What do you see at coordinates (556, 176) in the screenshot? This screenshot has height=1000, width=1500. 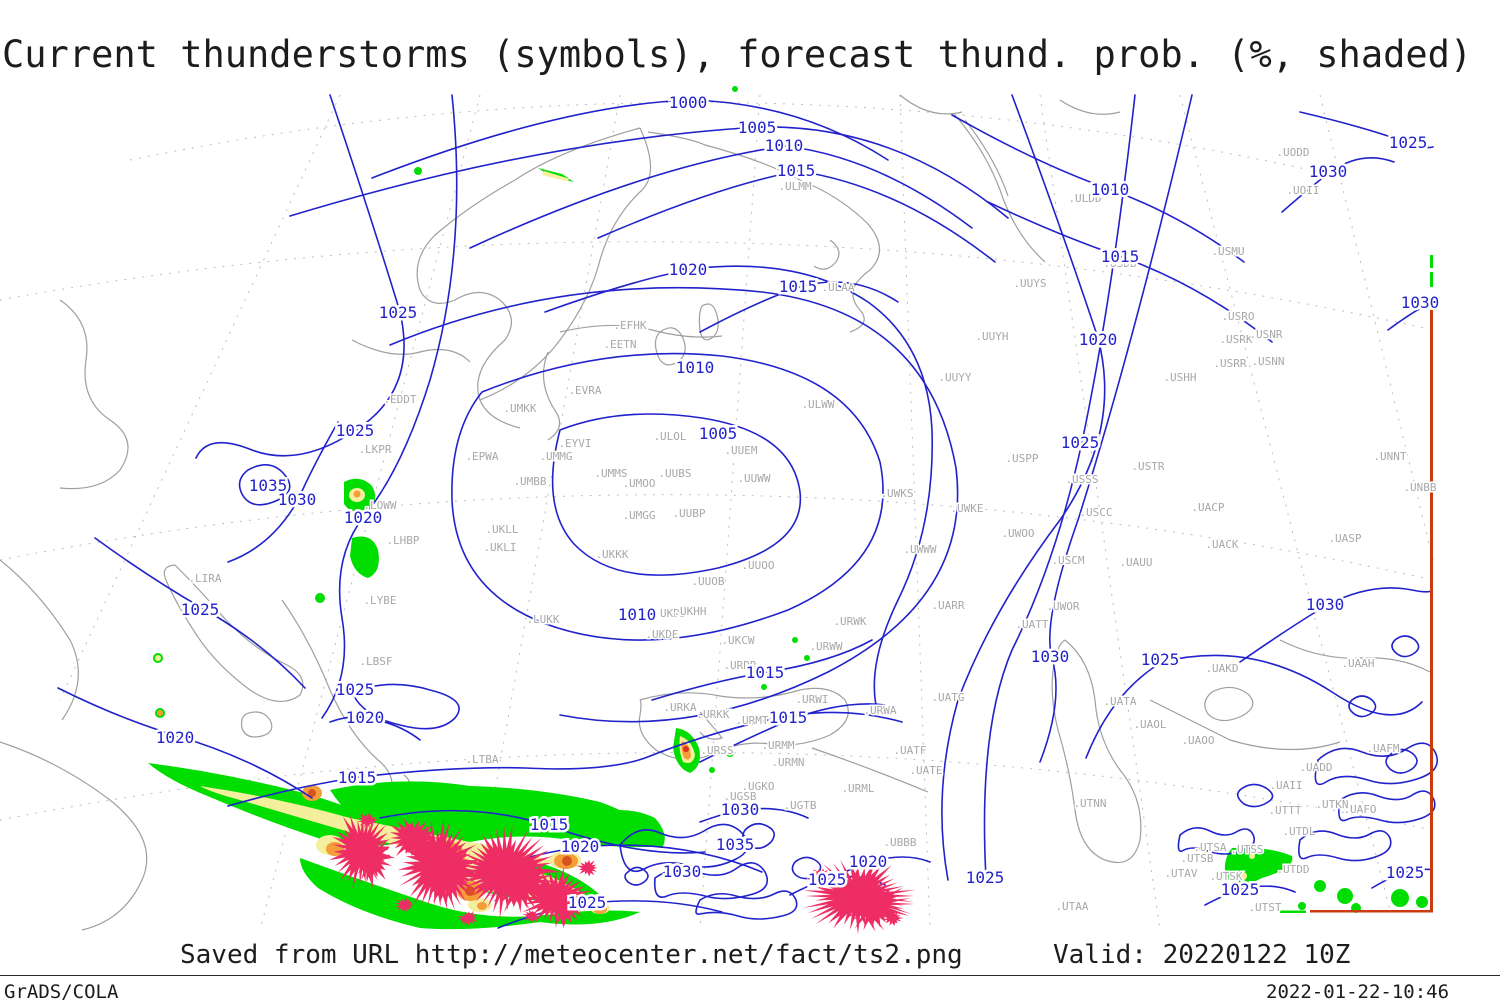 I see `prob-region-yellow` at bounding box center [556, 176].